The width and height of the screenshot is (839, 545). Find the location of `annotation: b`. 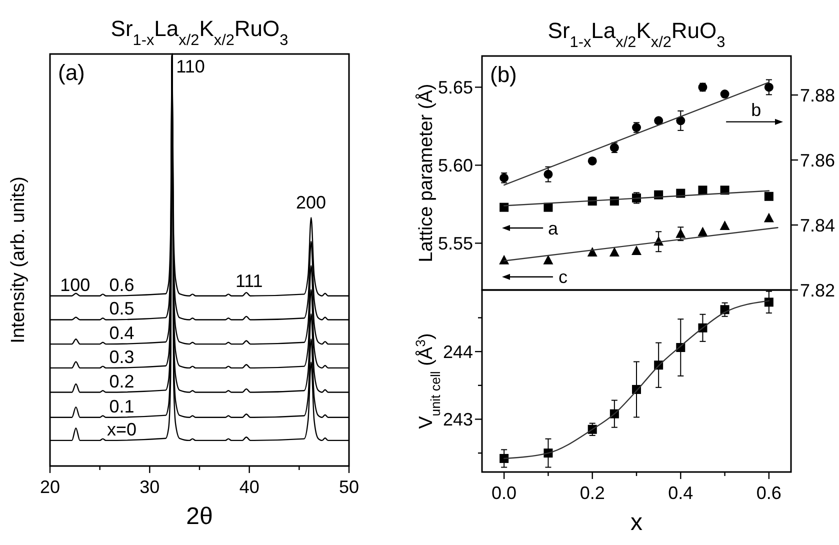

annotation: b is located at coordinates (756, 110).